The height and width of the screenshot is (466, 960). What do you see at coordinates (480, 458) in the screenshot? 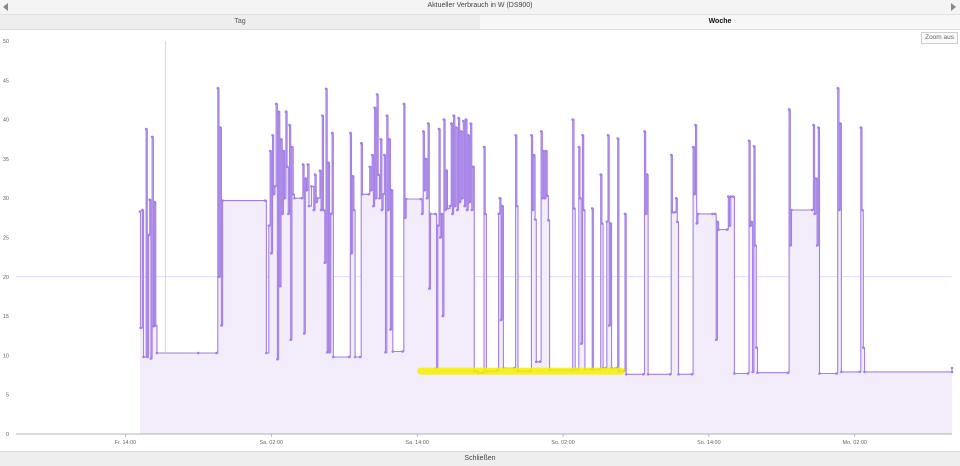
I see `close-button: Schließen` at bounding box center [480, 458].